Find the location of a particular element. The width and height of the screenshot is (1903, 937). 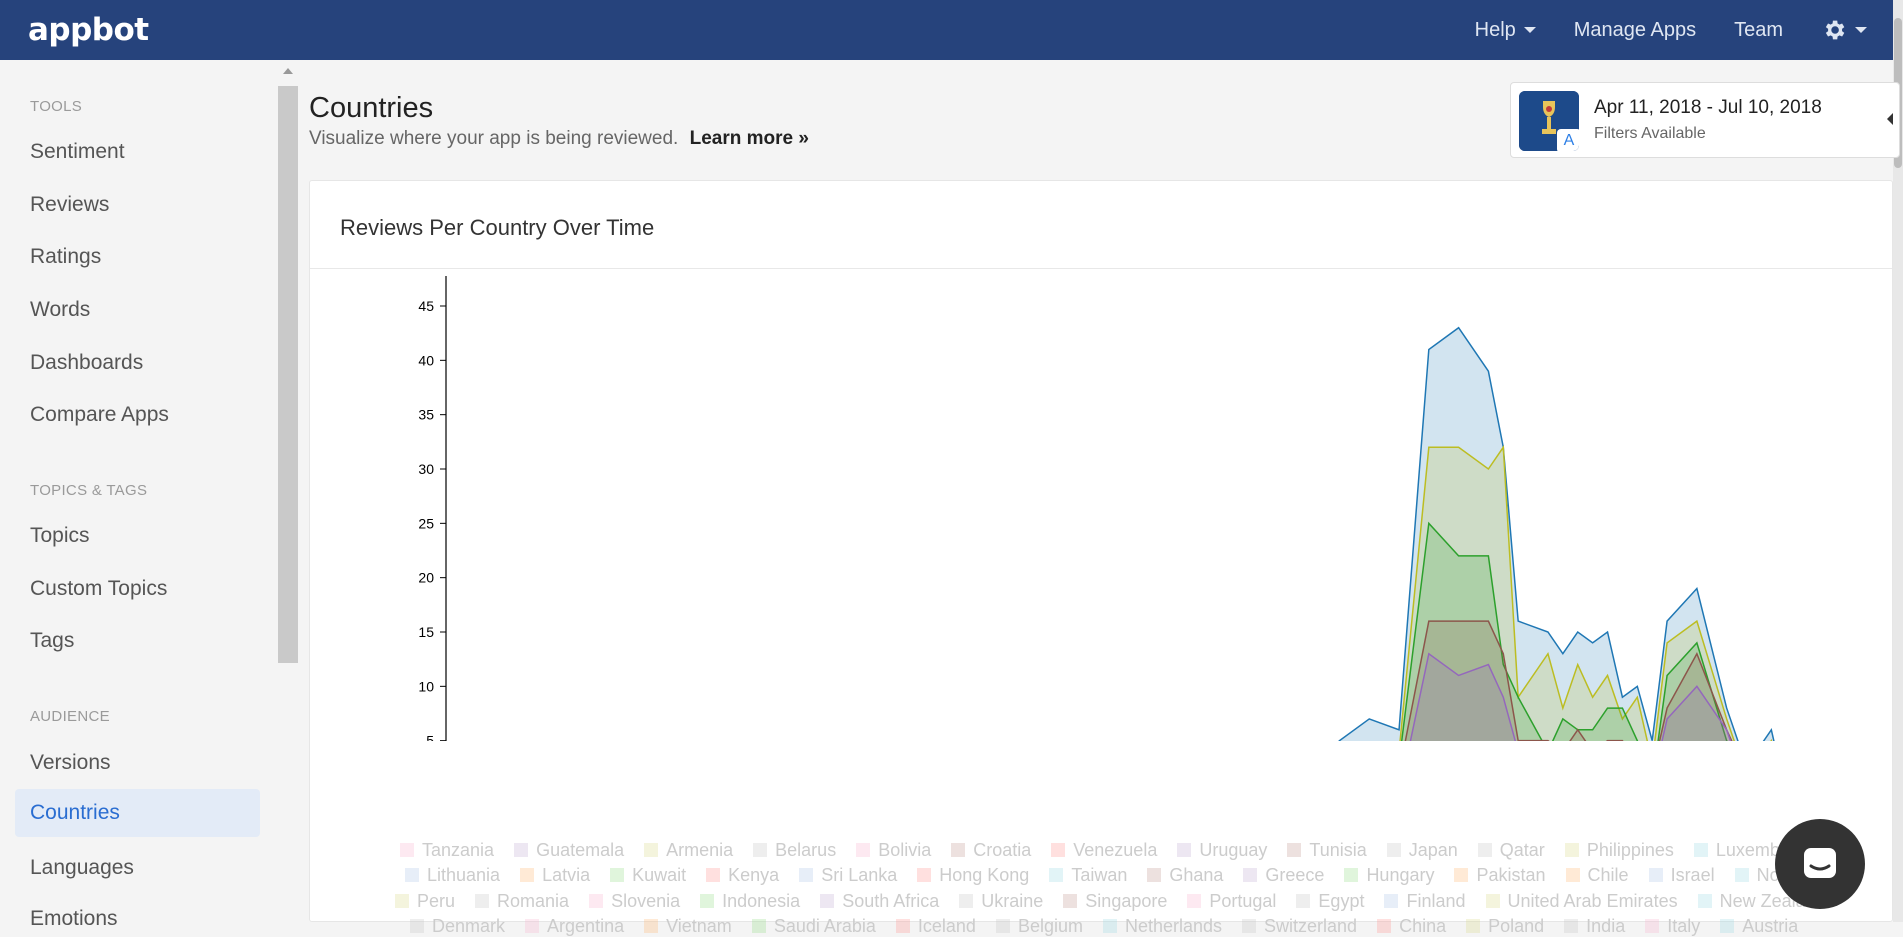

legend-item: Switzerland is located at coordinates (1299, 926).